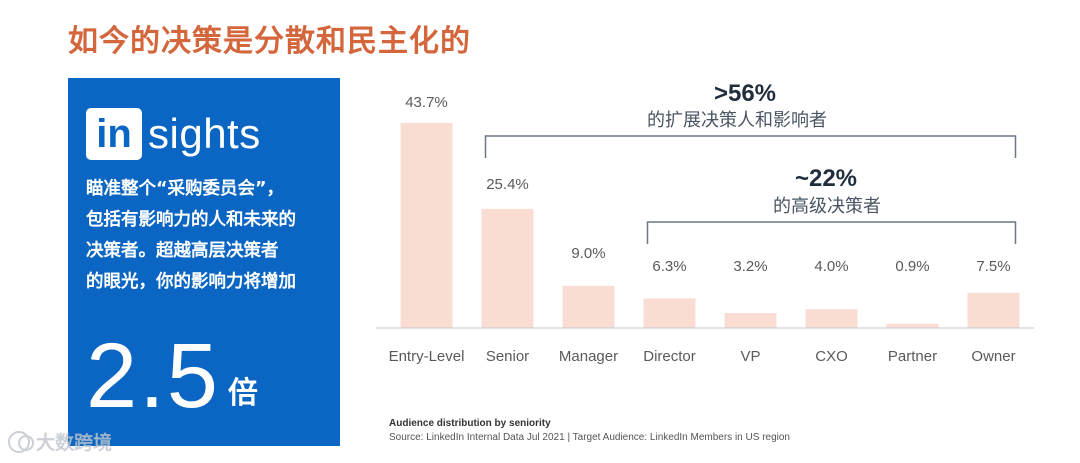 The image size is (1080, 463). Describe the element at coordinates (993, 310) in the screenshot. I see `bar-owner` at that location.